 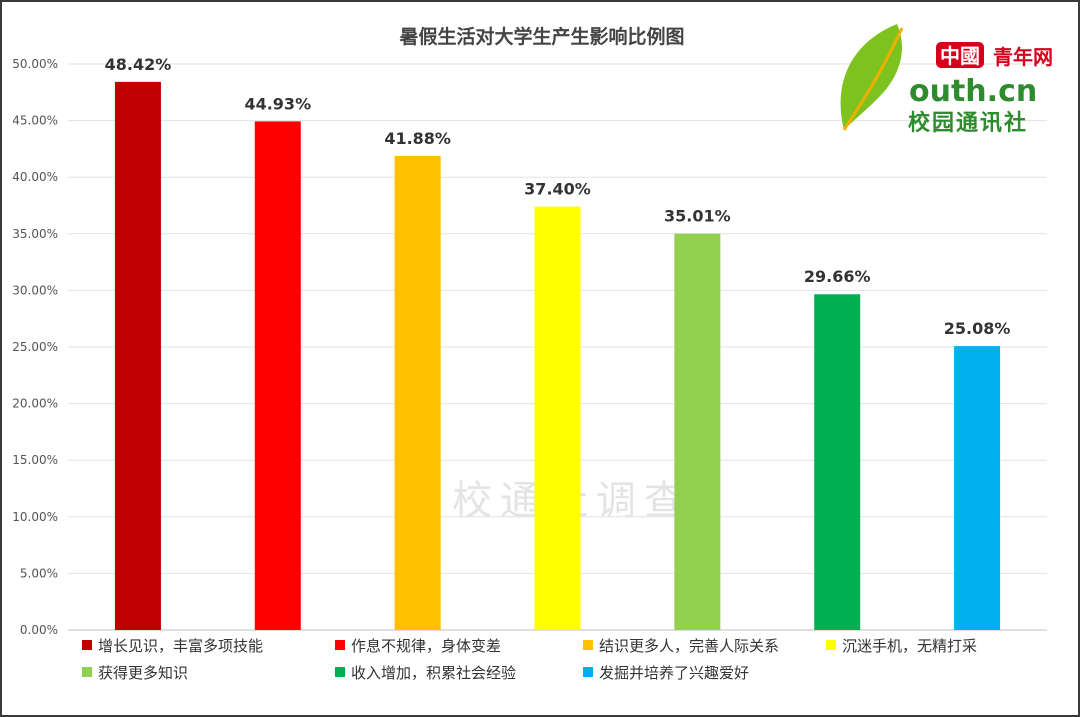 I want to click on logo-tagline: 校园通讯社, so click(x=968, y=123).